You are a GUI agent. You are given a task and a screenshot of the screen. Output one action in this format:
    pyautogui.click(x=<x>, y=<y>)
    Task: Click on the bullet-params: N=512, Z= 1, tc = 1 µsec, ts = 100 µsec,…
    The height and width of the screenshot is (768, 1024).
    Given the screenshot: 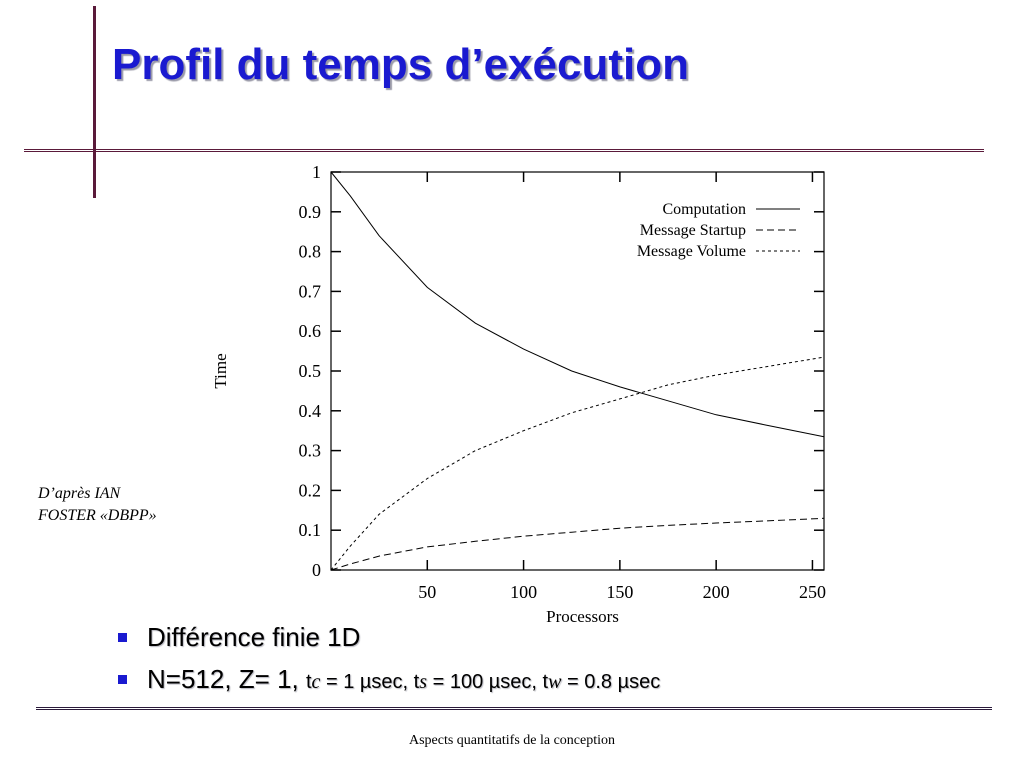 What is the action you would take?
    pyautogui.click(x=403, y=679)
    